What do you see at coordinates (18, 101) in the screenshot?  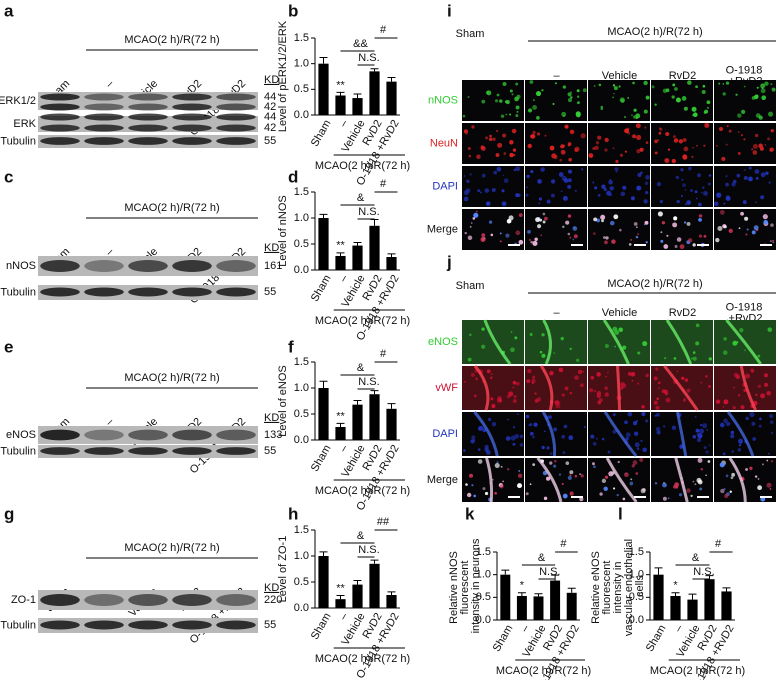 I see `blot-row-label: pERK1/2` at bounding box center [18, 101].